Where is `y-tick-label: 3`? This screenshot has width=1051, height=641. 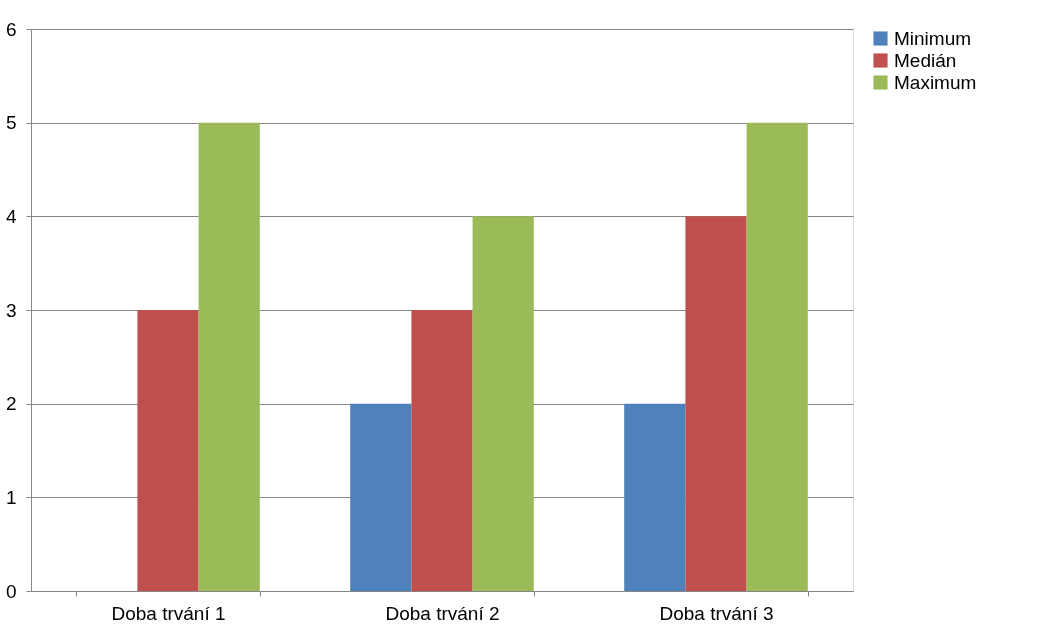 y-tick-label: 3 is located at coordinates (11, 310).